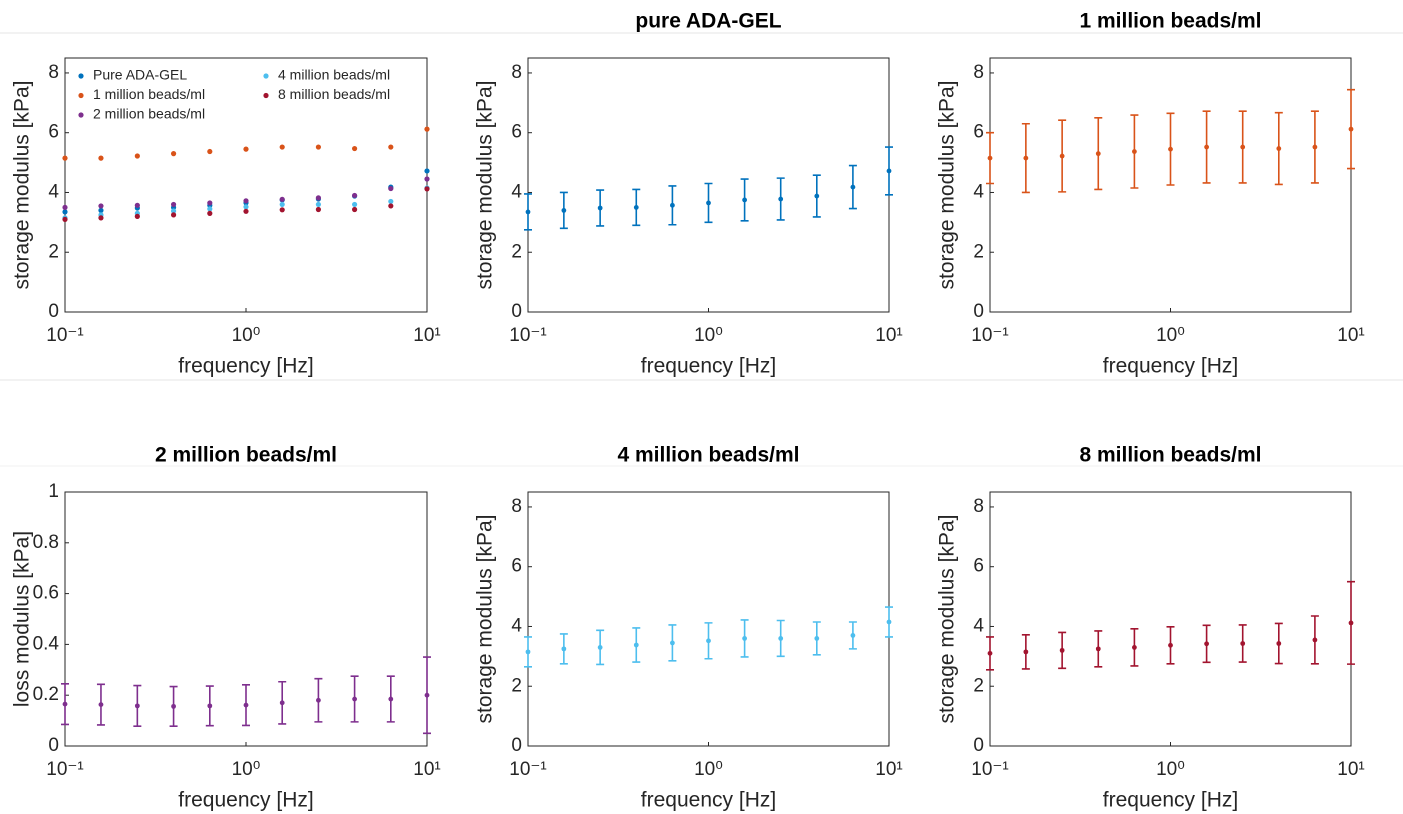 The image size is (1403, 814). I want to click on y-tick-label: 1, so click(53, 491).